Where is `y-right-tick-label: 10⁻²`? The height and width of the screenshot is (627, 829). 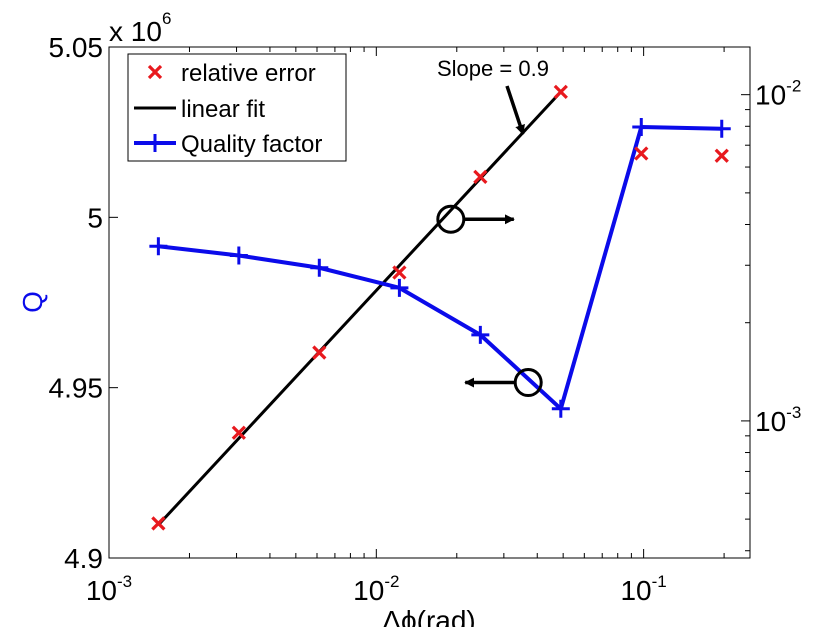 y-right-tick-label: 10⁻² is located at coordinates (778, 94).